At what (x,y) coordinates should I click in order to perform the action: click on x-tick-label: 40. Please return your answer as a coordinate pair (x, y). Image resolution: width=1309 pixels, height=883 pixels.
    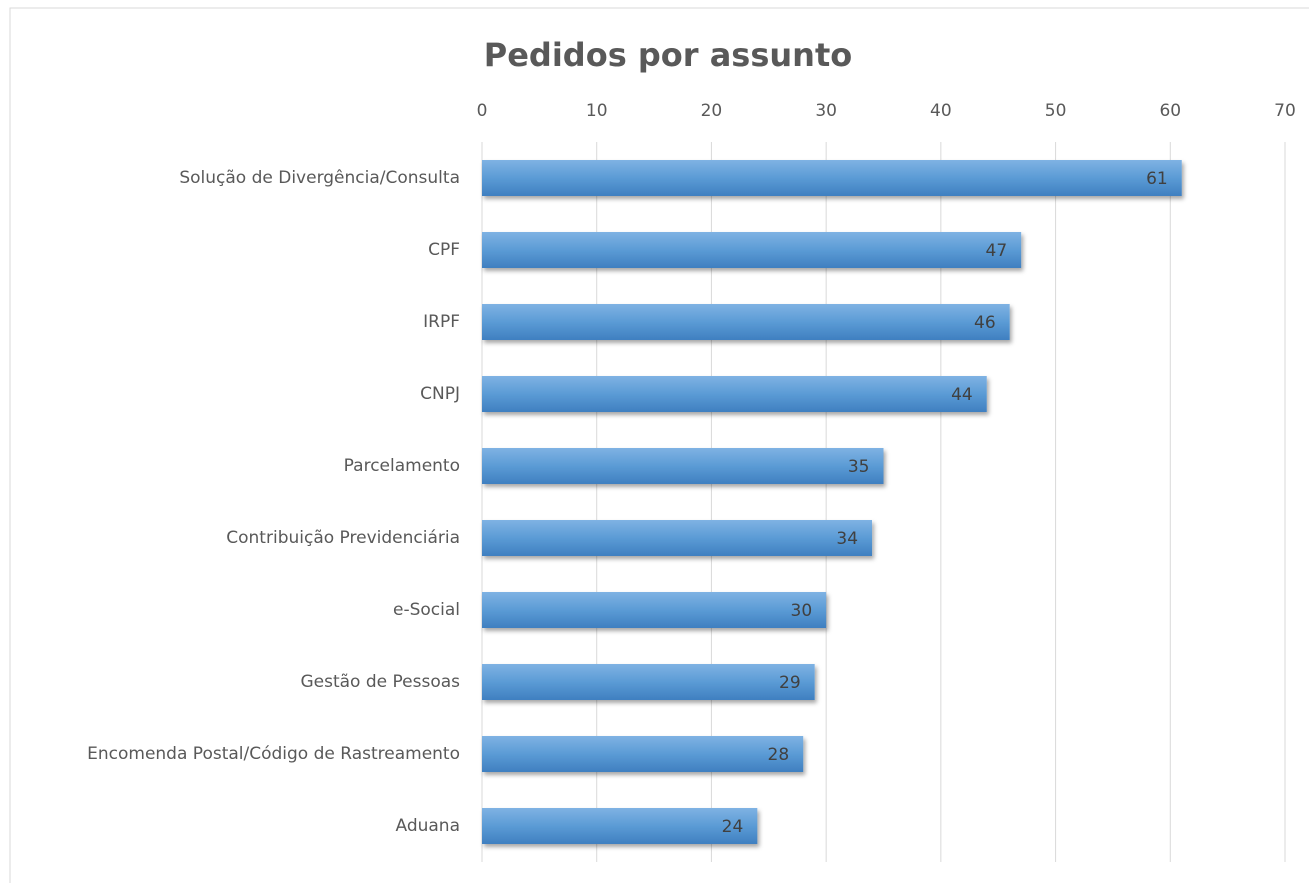
    Looking at the image, I should click on (941, 111).